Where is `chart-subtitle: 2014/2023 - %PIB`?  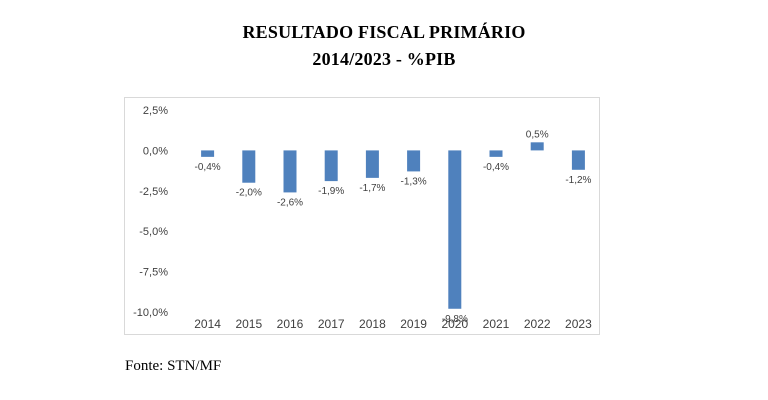
chart-subtitle: 2014/2023 - %PIB is located at coordinates (384, 59).